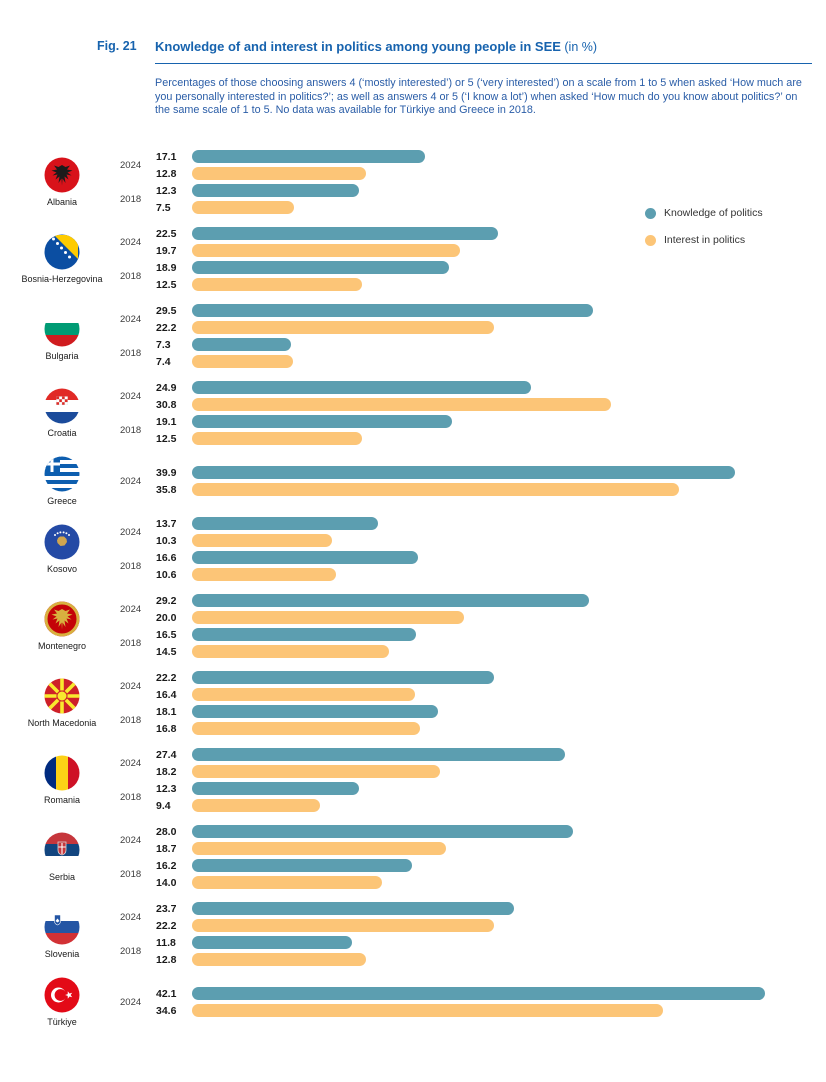 This screenshot has height=1082, width=826. Describe the element at coordinates (166, 634) in the screenshot. I see `value-label: 16.5` at that location.